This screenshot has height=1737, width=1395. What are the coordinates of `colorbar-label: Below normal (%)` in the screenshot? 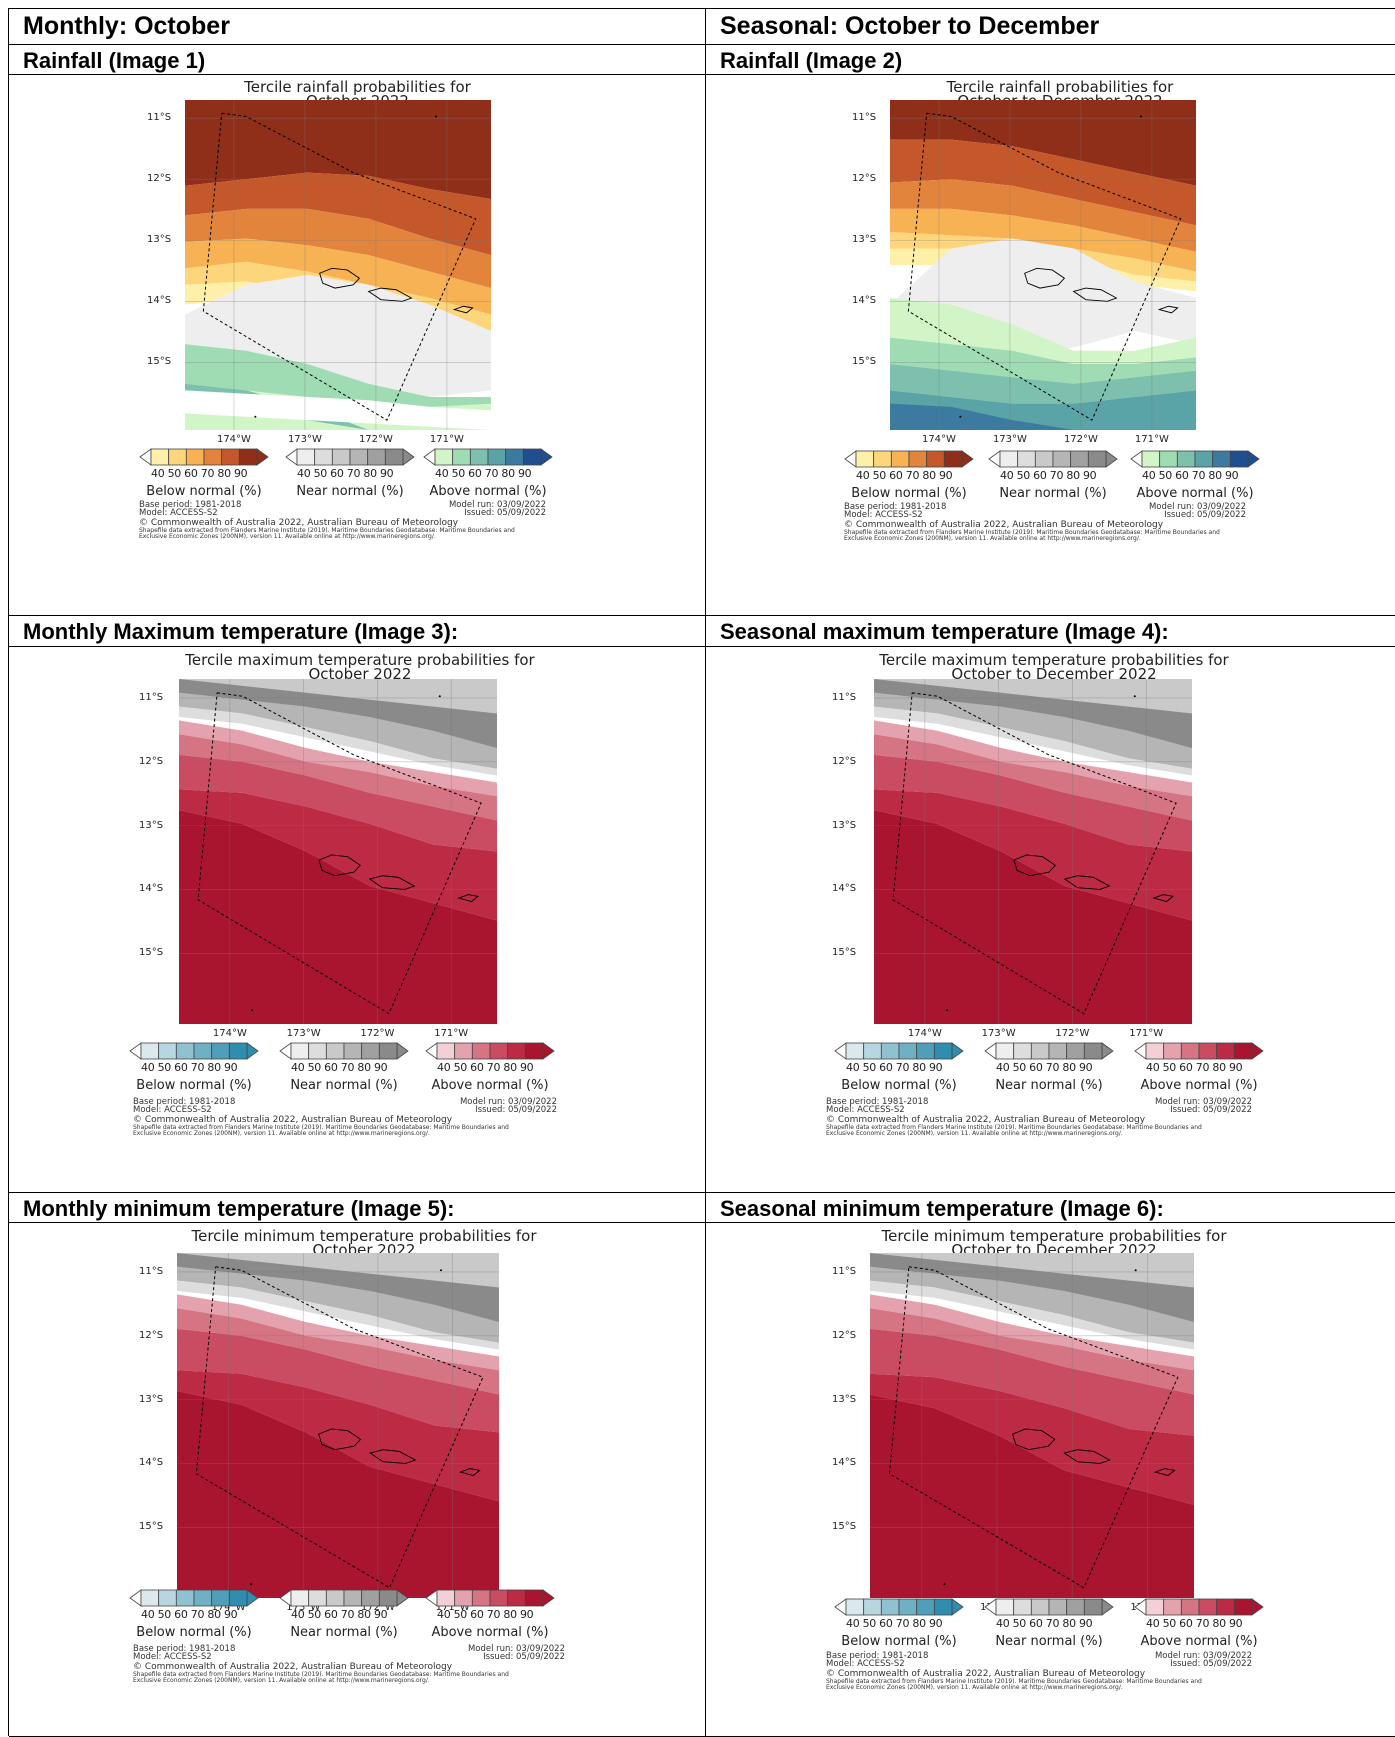 It's located at (194, 1085).